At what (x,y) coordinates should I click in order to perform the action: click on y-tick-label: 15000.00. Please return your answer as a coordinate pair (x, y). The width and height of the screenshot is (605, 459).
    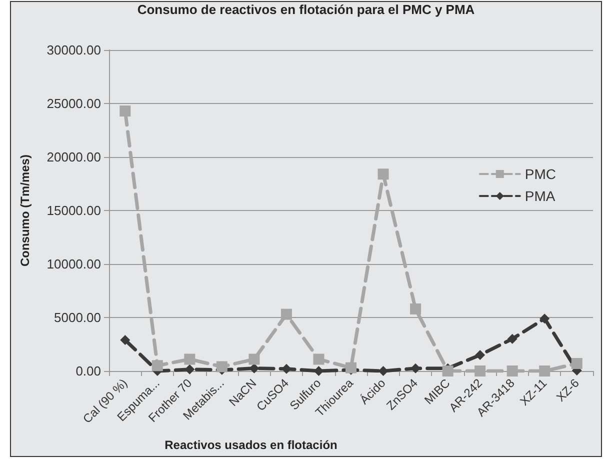
    Looking at the image, I should click on (73, 210).